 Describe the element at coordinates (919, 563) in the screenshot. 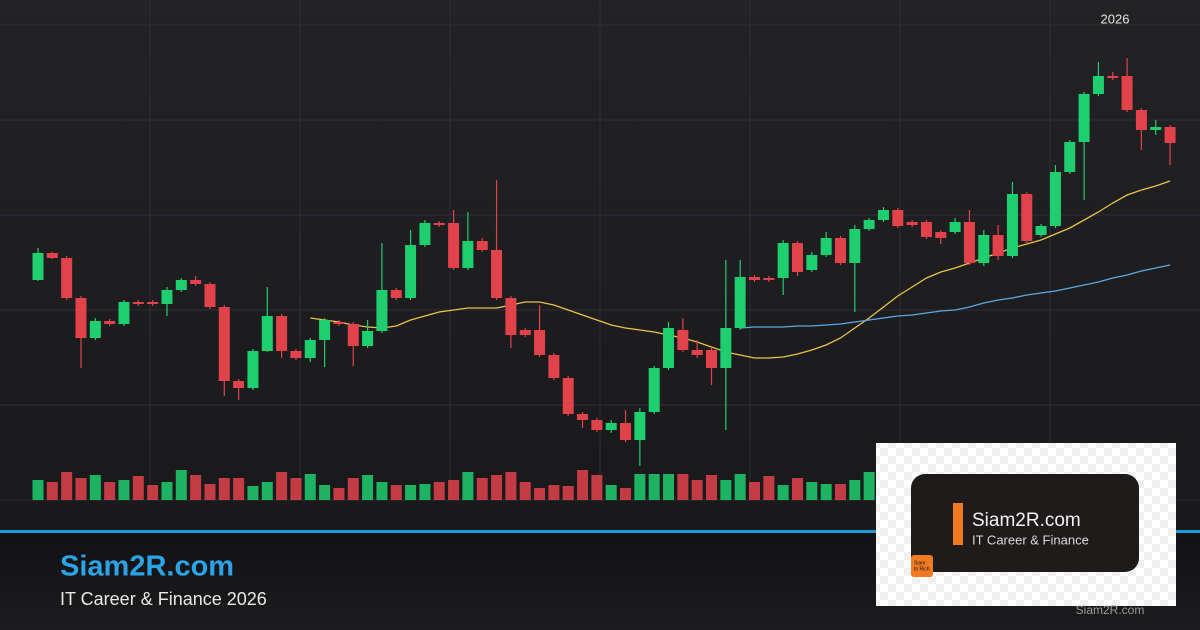

I see `badge-logo-line: Siam` at that location.